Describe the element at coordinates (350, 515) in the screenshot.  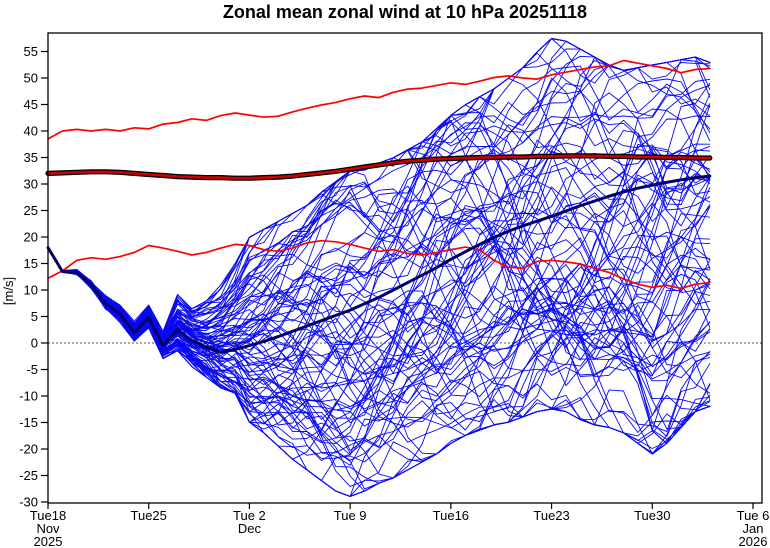
I see `x-tick-label: Tue 9` at that location.